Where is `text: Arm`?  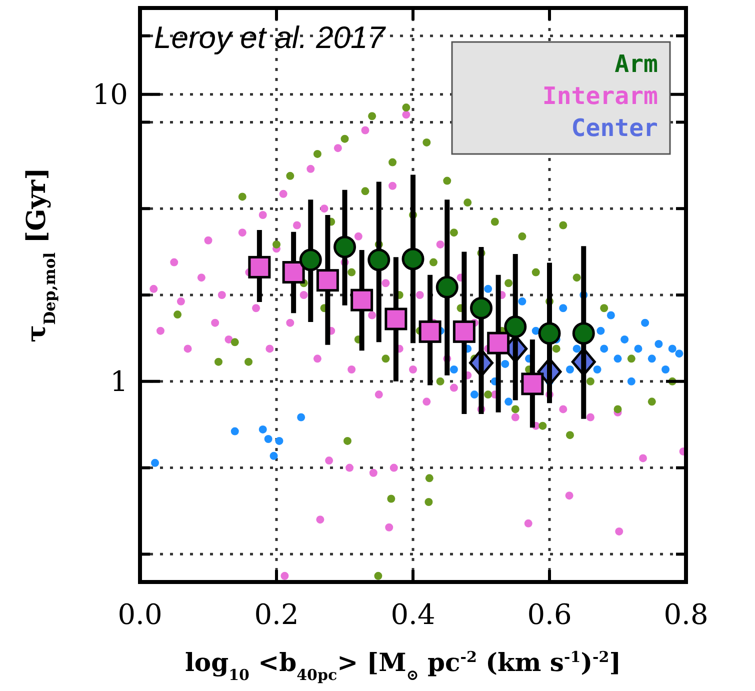
text: Arm is located at coordinates (636, 64).